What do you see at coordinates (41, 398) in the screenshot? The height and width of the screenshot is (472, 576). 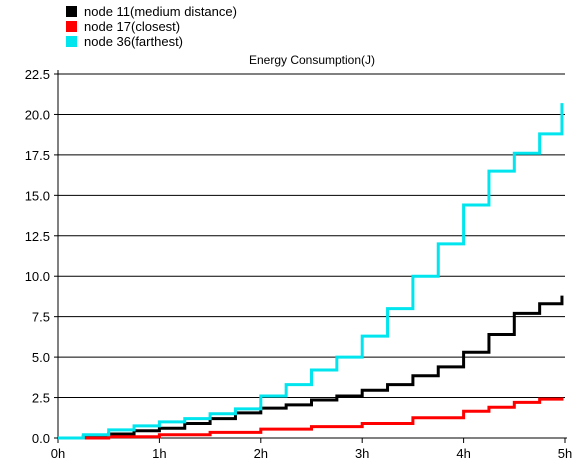 I see `y-tick-label: 2.5` at bounding box center [41, 398].